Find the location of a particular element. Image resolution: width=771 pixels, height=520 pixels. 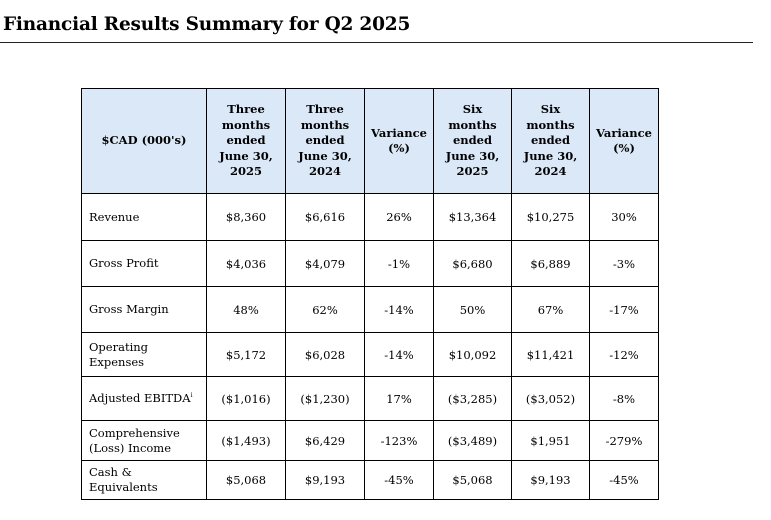

row-label: Operating Expenses is located at coordinates (144, 354).